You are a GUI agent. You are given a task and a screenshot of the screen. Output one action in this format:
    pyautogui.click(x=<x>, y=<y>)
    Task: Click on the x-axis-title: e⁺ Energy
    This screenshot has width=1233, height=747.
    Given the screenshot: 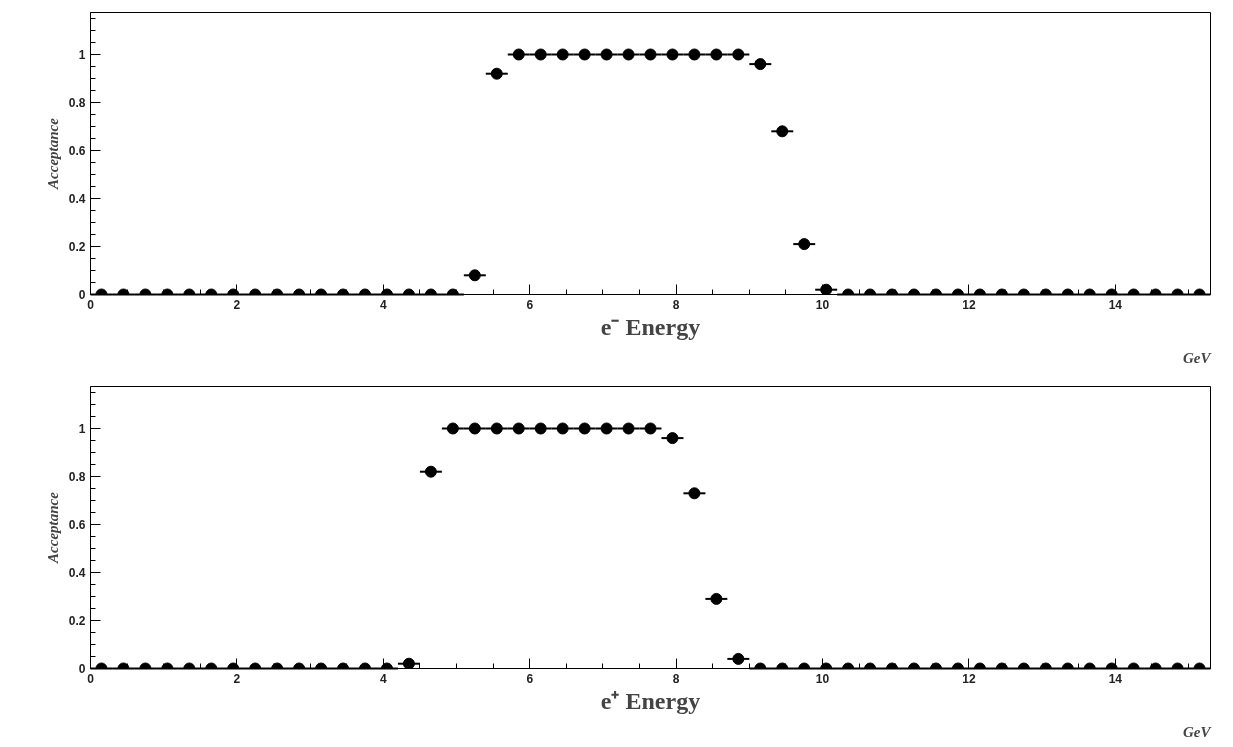 What is the action you would take?
    pyautogui.click(x=650, y=700)
    